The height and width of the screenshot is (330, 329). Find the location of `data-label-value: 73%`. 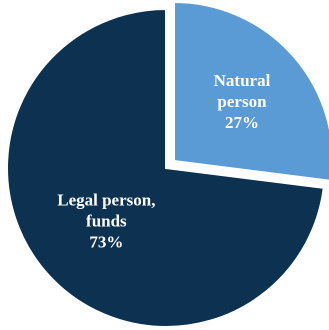

data-label-value: 73% is located at coordinates (106, 242).